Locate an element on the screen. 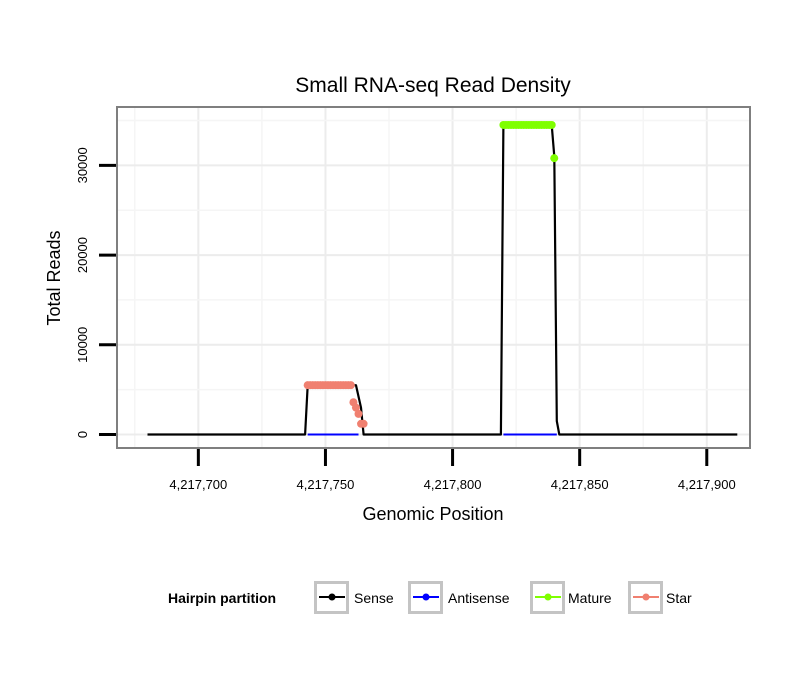 The image size is (810, 690). x-tick-label: 4,217,850 is located at coordinates (580, 484).